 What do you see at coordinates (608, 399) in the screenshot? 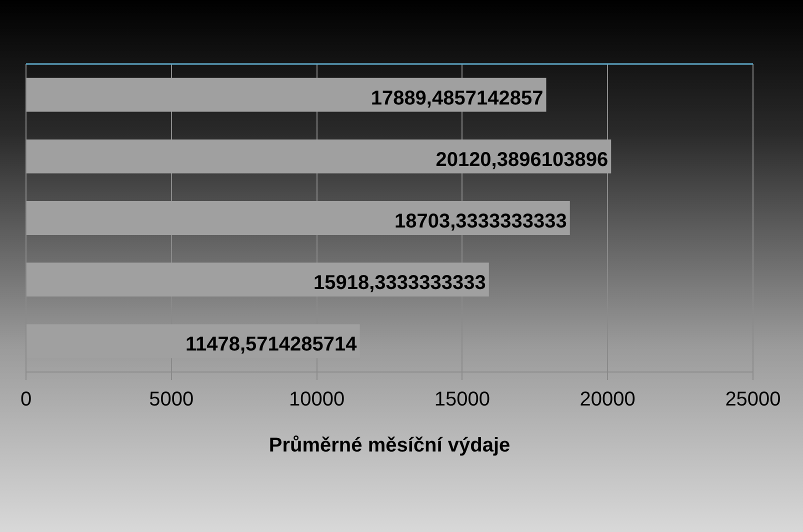
I see `x-tick-label: 20000` at bounding box center [608, 399].